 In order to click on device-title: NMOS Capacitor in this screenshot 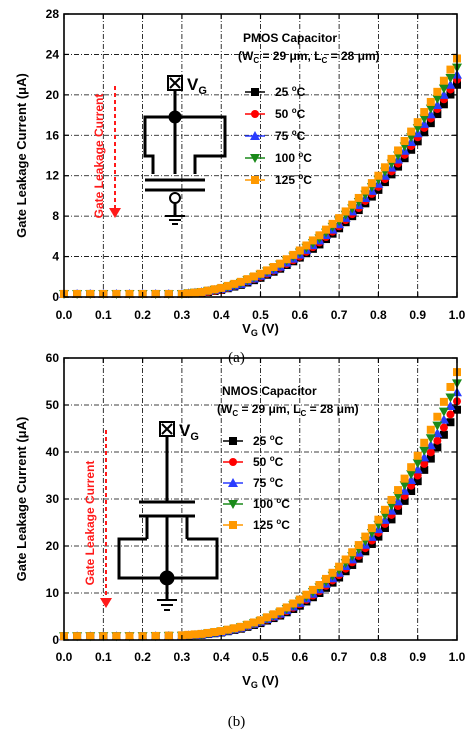, I will do `click(269, 391)`.